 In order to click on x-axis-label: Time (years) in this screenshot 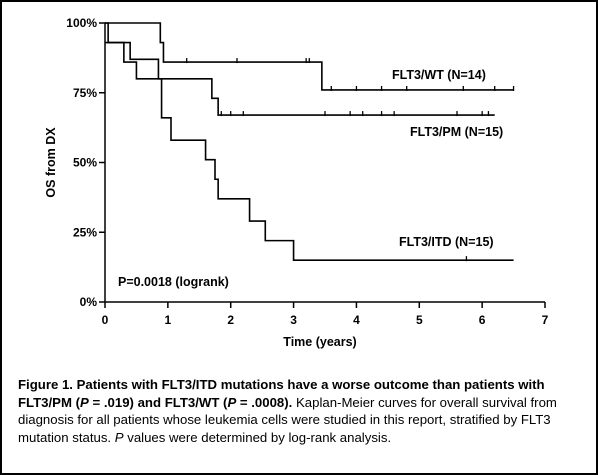, I will do `click(319, 342)`.